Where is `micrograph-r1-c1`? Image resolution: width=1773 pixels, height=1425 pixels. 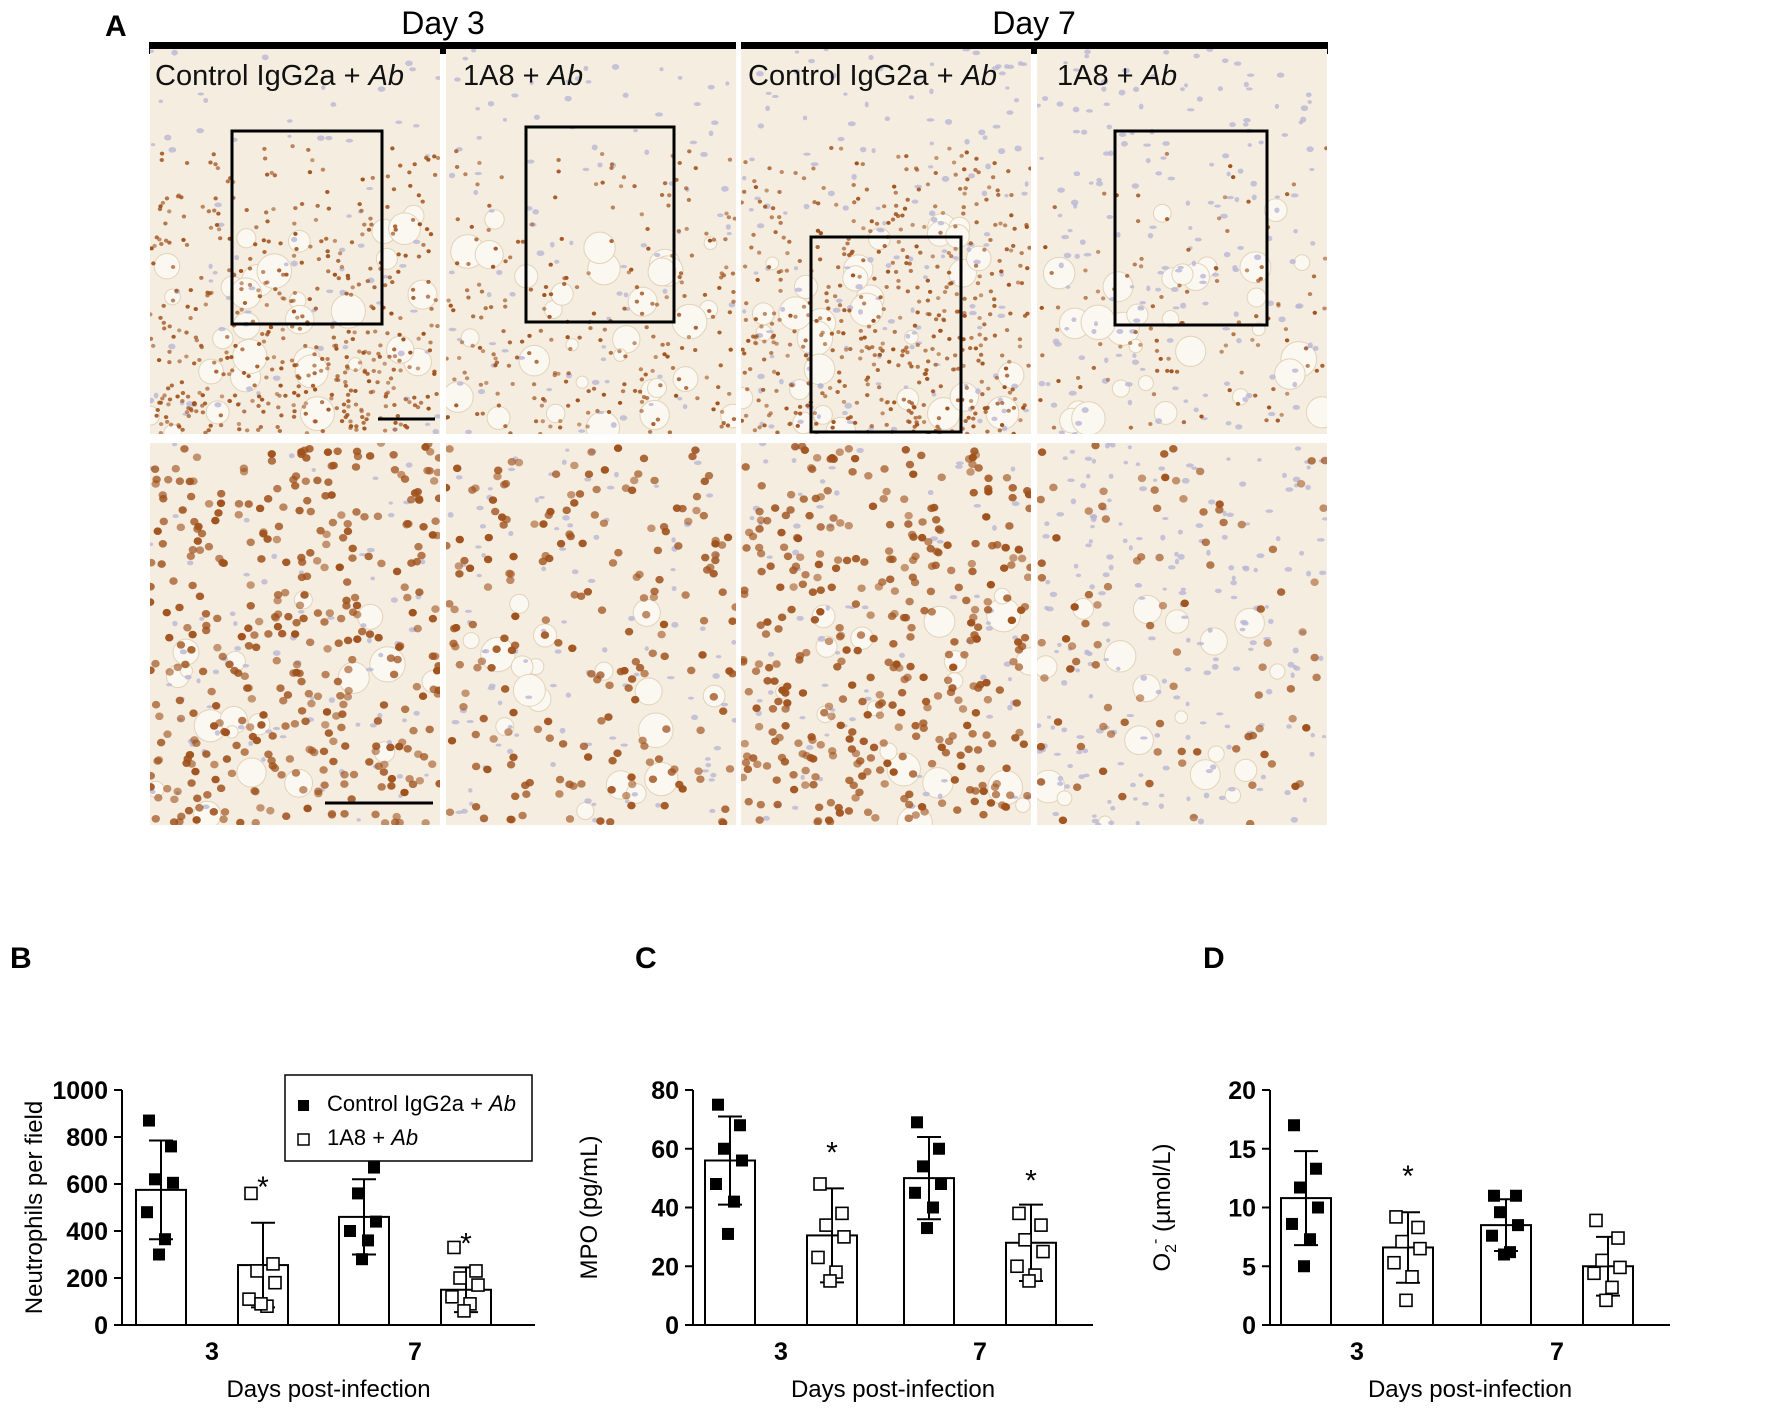
micrograph-r1-c1 is located at coordinates (295, 241).